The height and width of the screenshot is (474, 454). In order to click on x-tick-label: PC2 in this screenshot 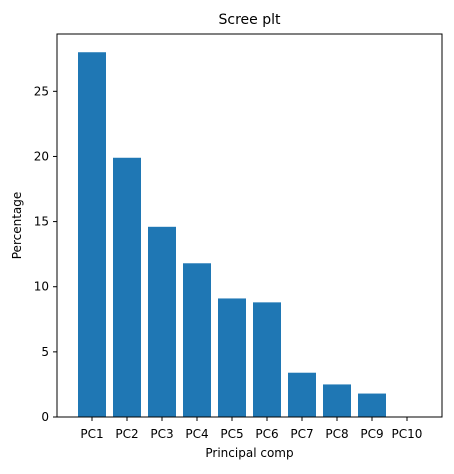, I will do `click(126, 434)`.